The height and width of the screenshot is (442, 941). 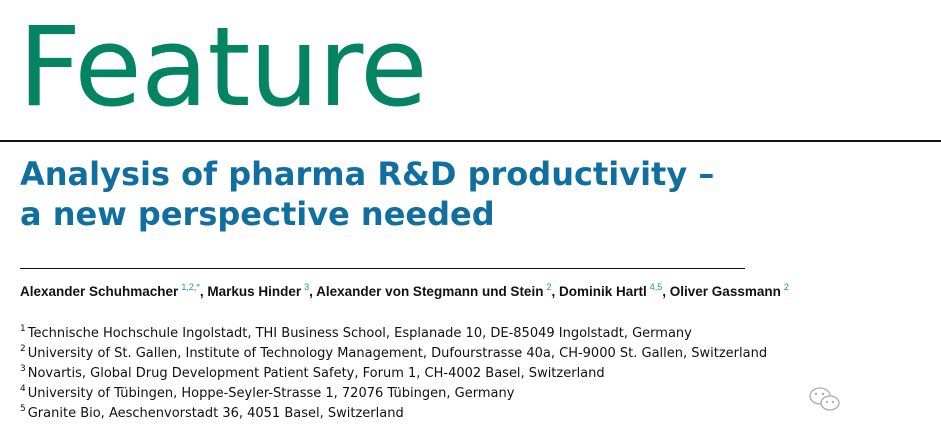 I want to click on author-name: Alexander von Stegmann und Stein, so click(x=430, y=291).